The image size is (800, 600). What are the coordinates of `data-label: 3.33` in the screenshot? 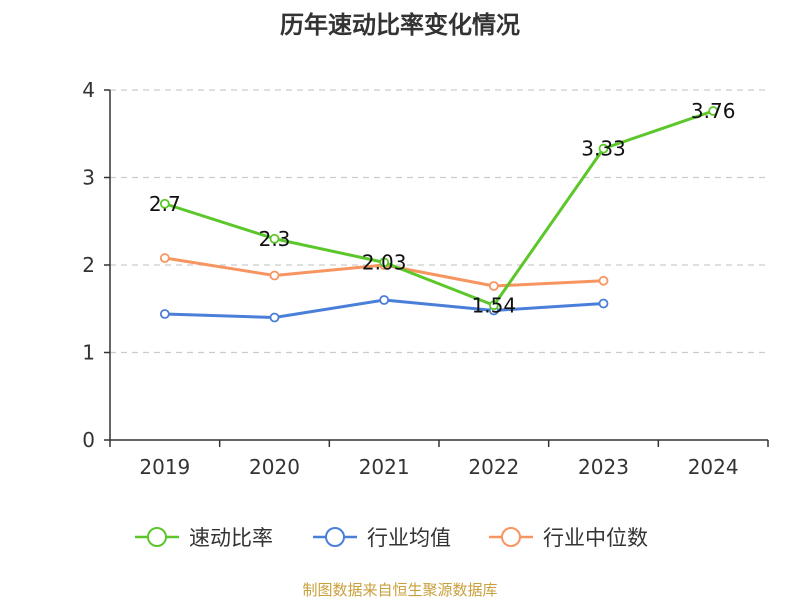 It's located at (603, 149).